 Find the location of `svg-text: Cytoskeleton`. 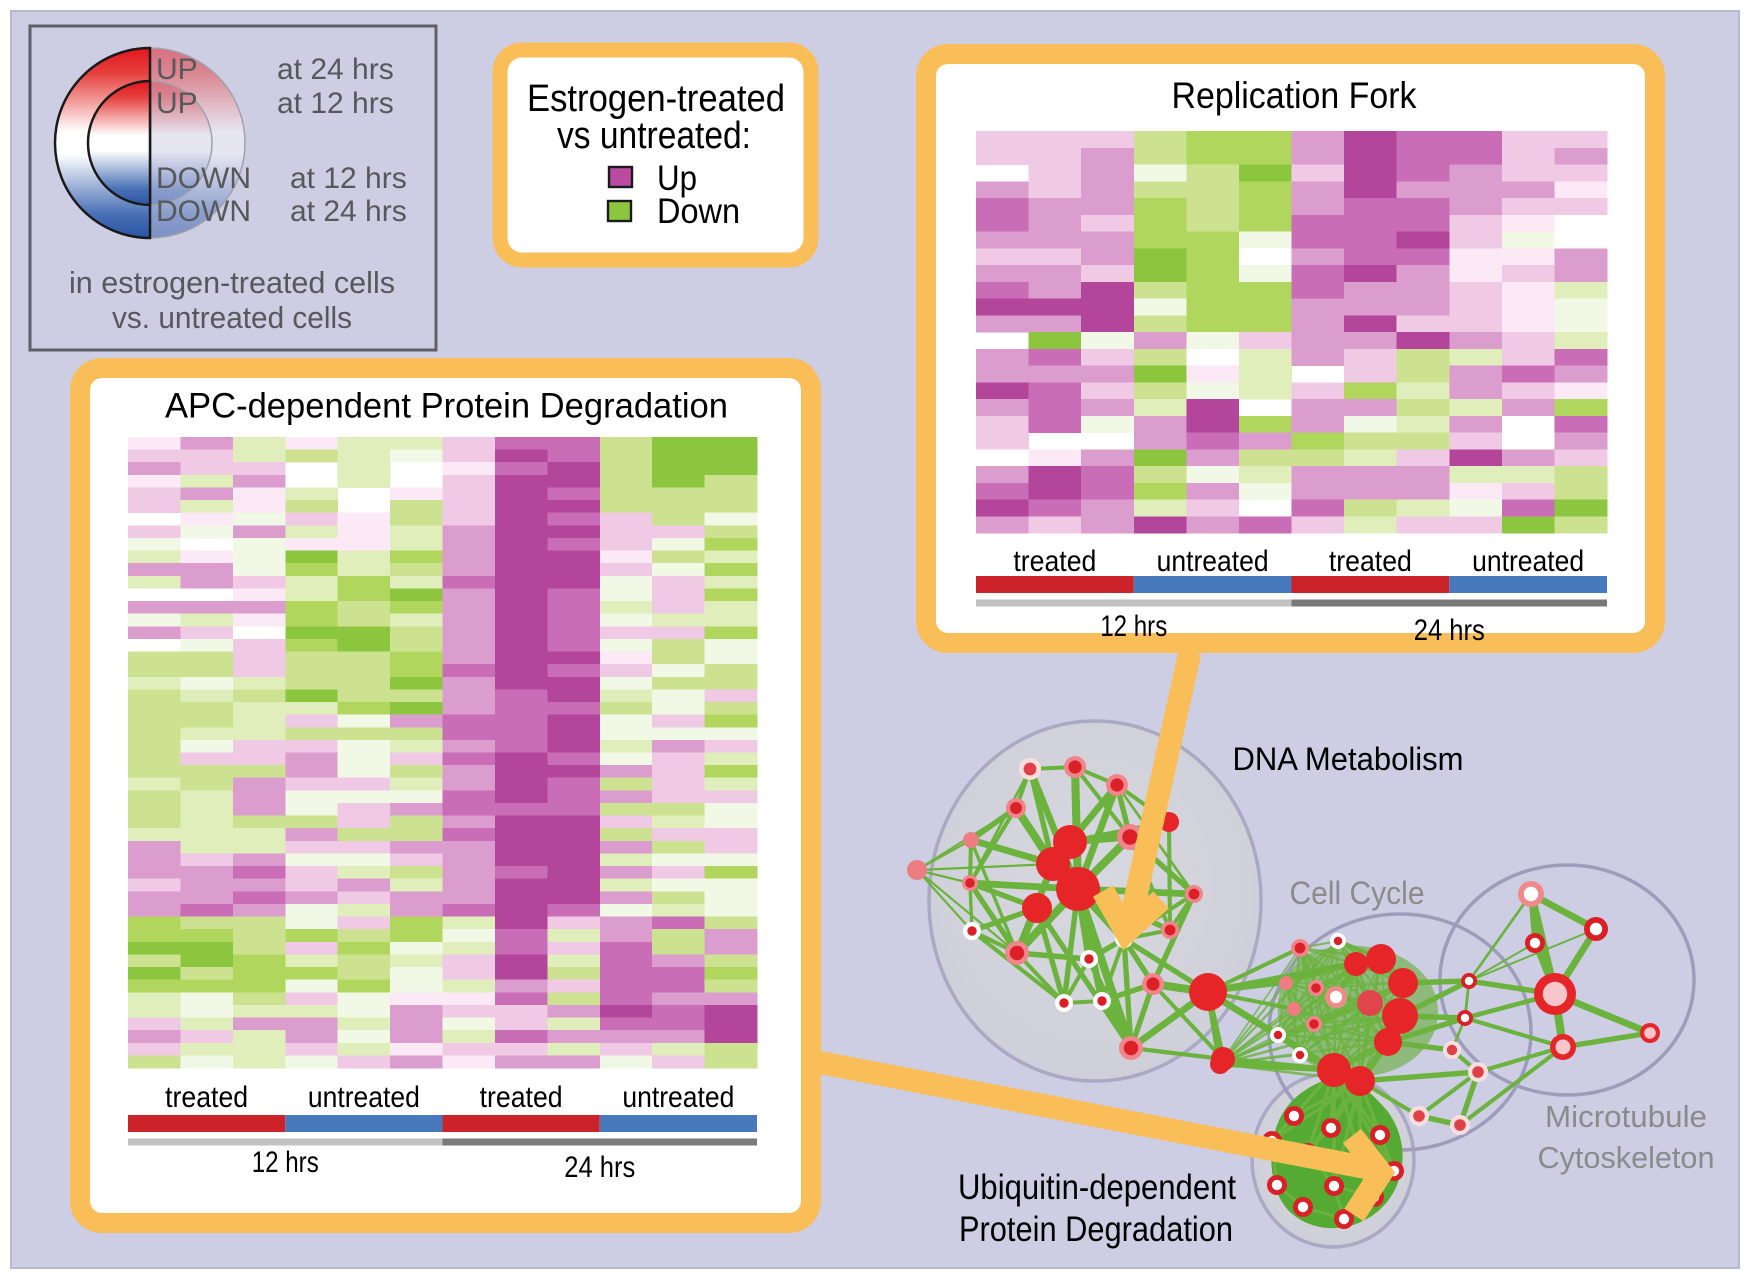

svg-text: Cytoskeleton is located at coordinates (1626, 1157).